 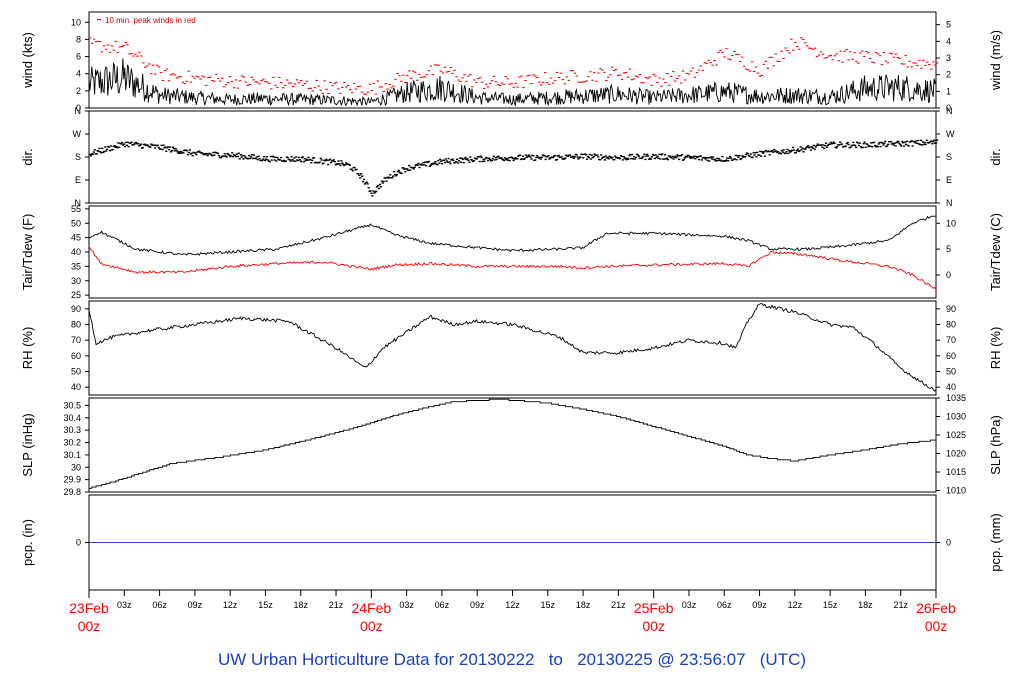 What do you see at coordinates (512, 82) in the screenshot?
I see `series-mean-wind` at bounding box center [512, 82].